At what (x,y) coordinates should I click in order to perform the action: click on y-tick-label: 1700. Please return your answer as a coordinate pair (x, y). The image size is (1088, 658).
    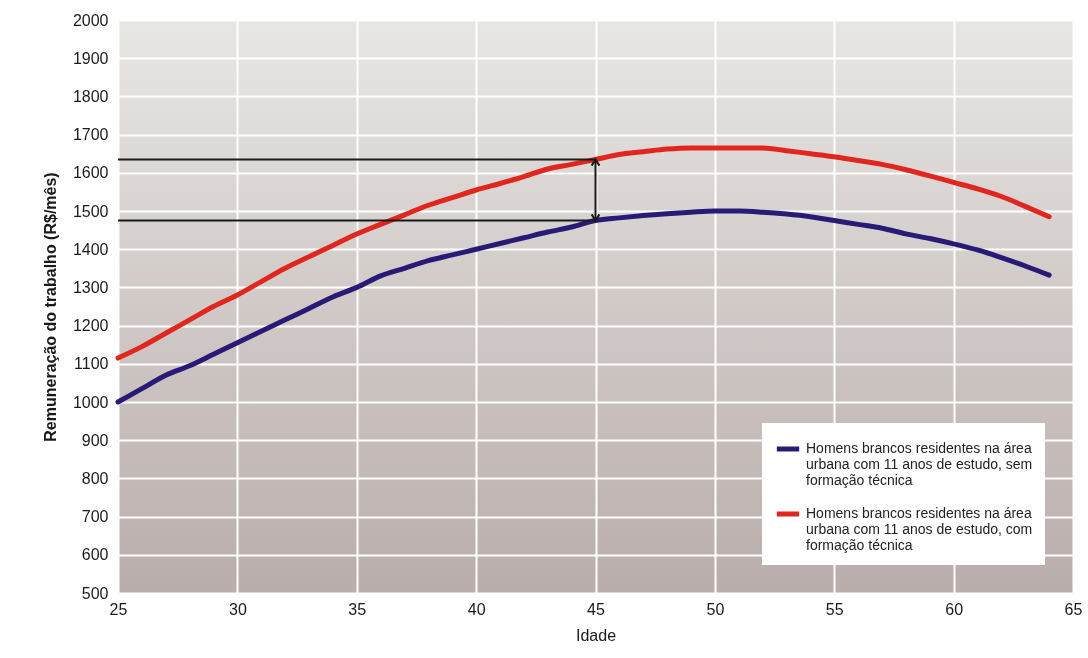
    Looking at the image, I should click on (90, 135).